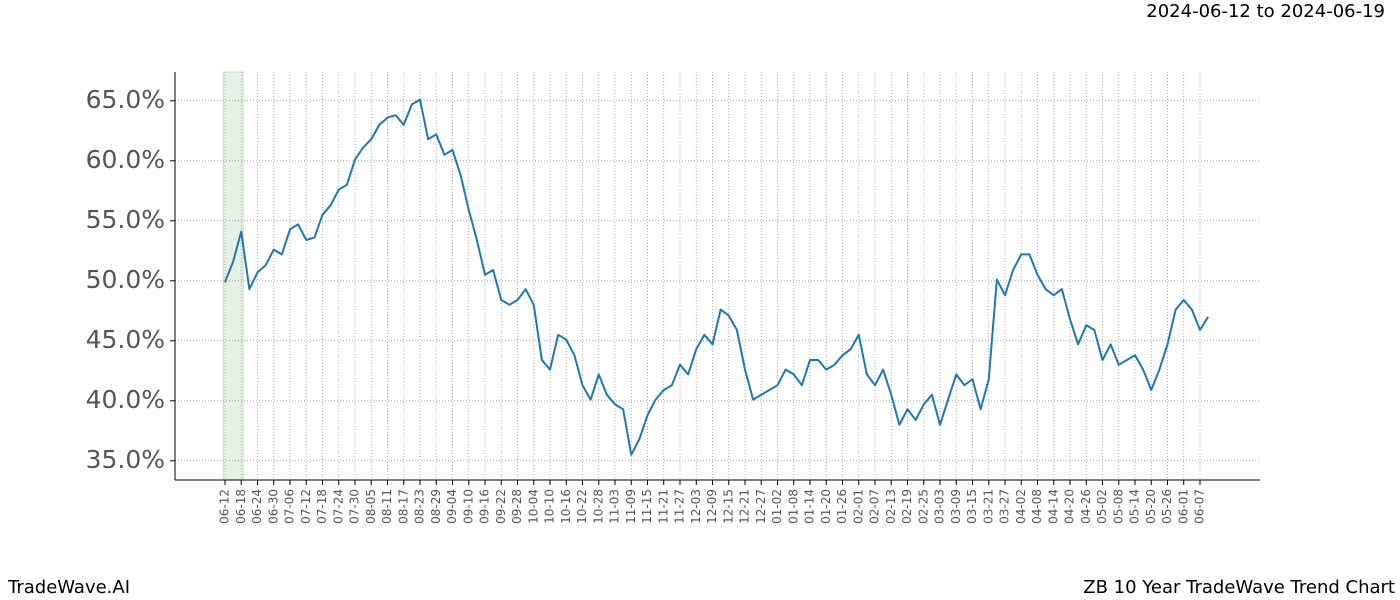 This screenshot has width=1400, height=600. Describe the element at coordinates (125, 159) in the screenshot. I see `y-tick-label: 60.0%` at that location.